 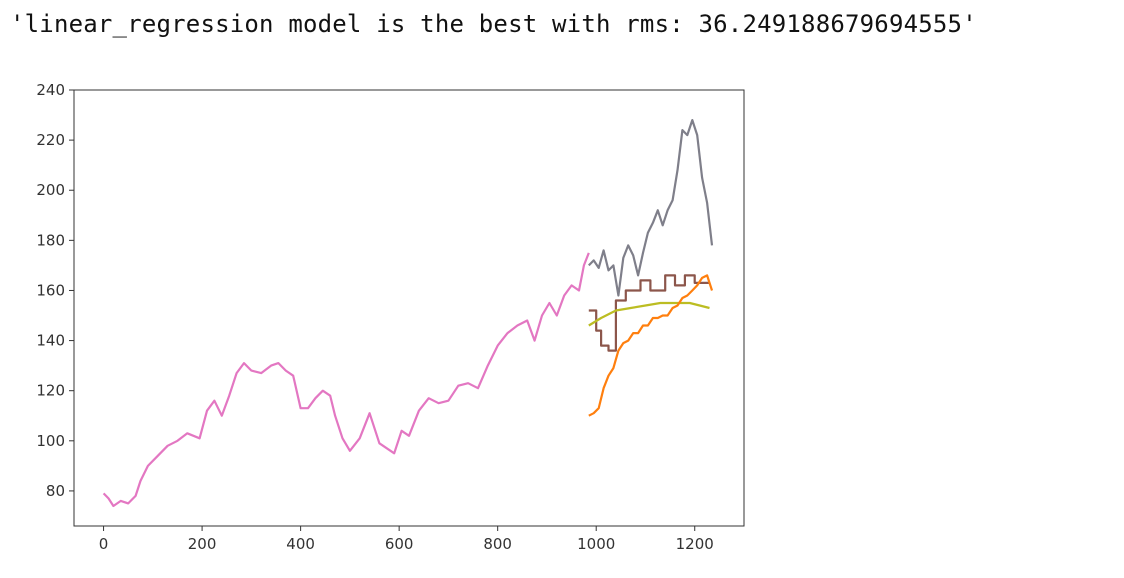 What do you see at coordinates (50, 140) in the screenshot?
I see `y-tick-label: 220` at bounding box center [50, 140].